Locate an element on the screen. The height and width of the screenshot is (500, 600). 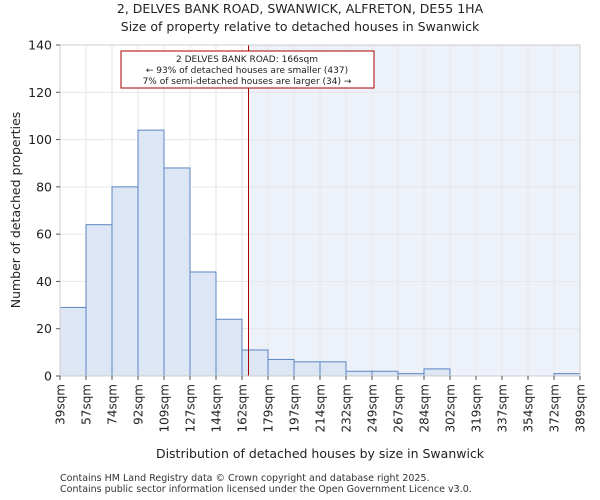
x-tick-label-372sqm: 372sqm is located at coordinates (555, 408).